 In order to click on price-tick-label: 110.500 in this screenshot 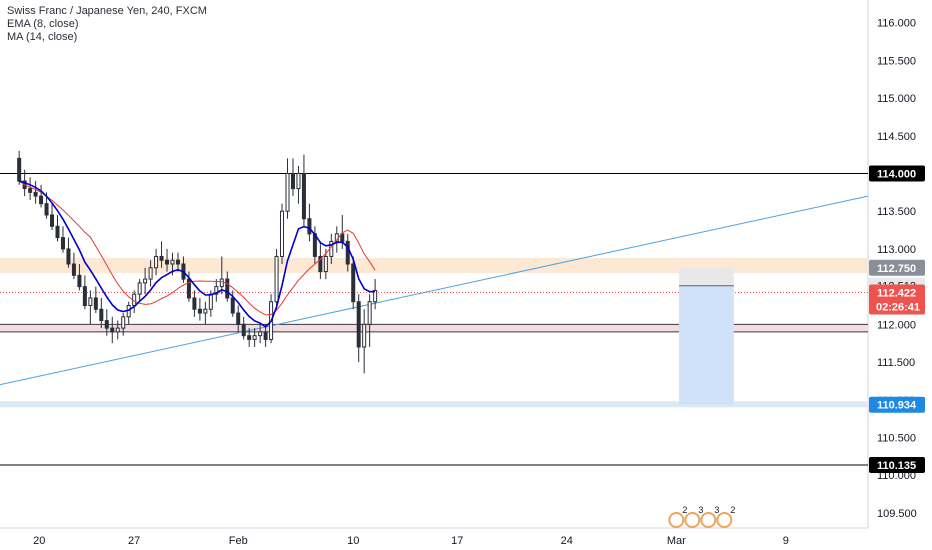, I will do `click(896, 438)`.